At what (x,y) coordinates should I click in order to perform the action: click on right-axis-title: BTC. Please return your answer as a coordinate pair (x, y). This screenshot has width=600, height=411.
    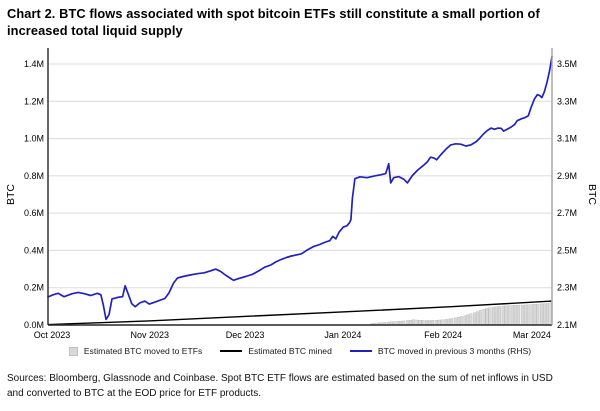
    Looking at the image, I should click on (592, 194).